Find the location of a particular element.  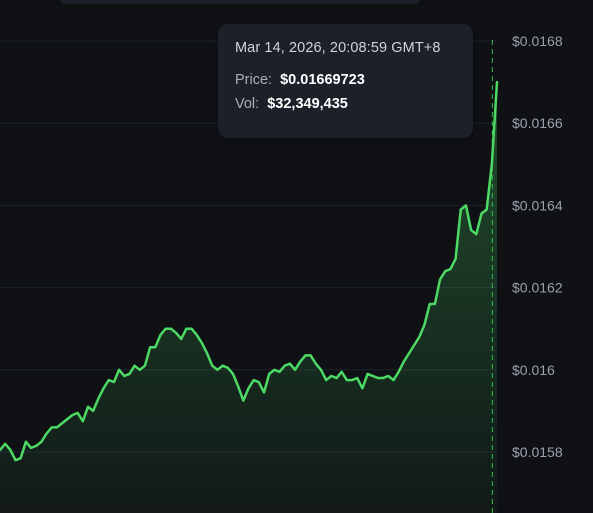

tooltip-price-label: Price: is located at coordinates (254, 80).